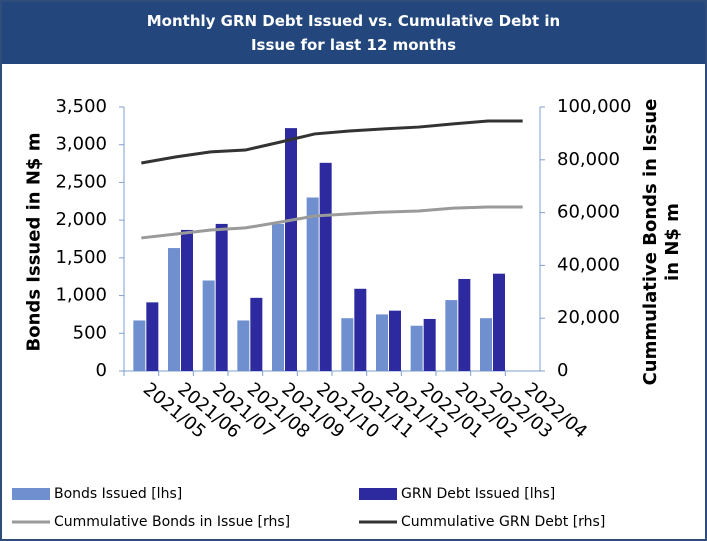  I want to click on y2-tick-label: 40,000, so click(588, 264).